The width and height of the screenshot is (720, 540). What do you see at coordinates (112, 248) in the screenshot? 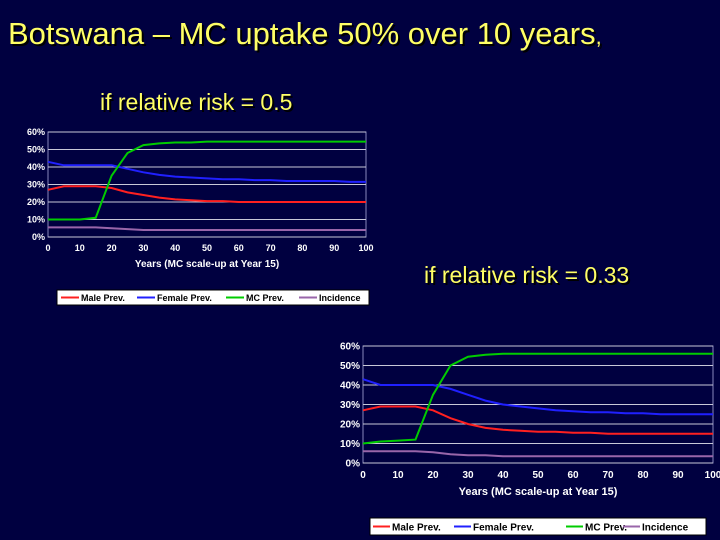
I see `chart-1-x-tick-label: 20` at bounding box center [112, 248].